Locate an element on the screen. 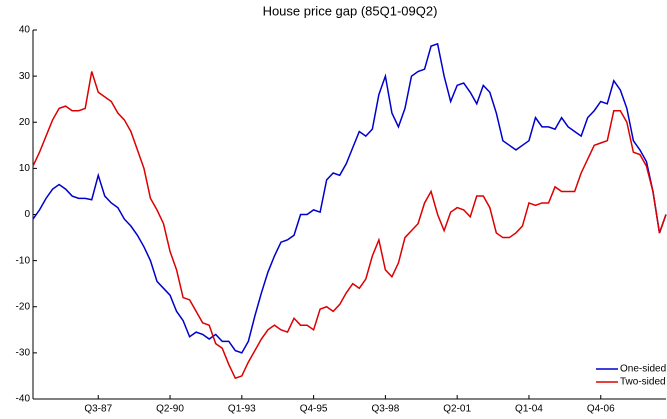 The width and height of the screenshot is (667, 419). y-tick-label: 10 is located at coordinates (25, 168).